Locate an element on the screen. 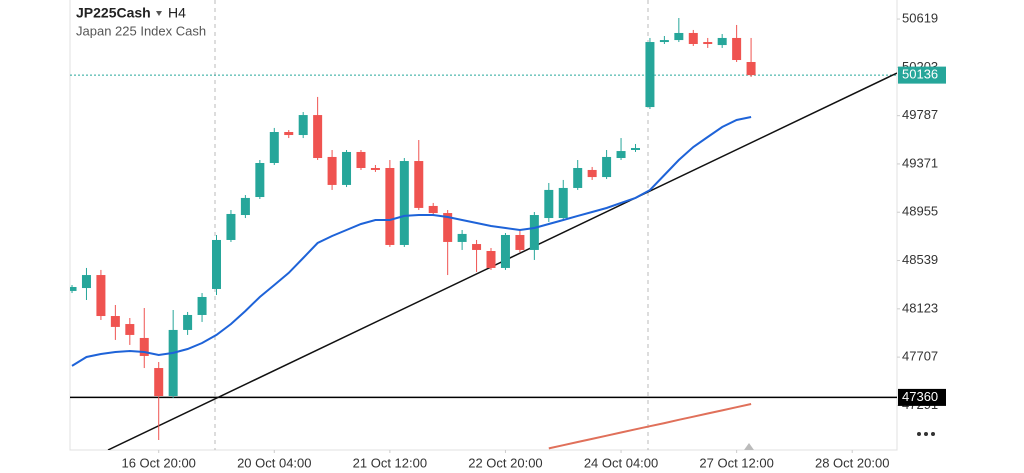  y-tick-label: 49371 is located at coordinates (920, 162).